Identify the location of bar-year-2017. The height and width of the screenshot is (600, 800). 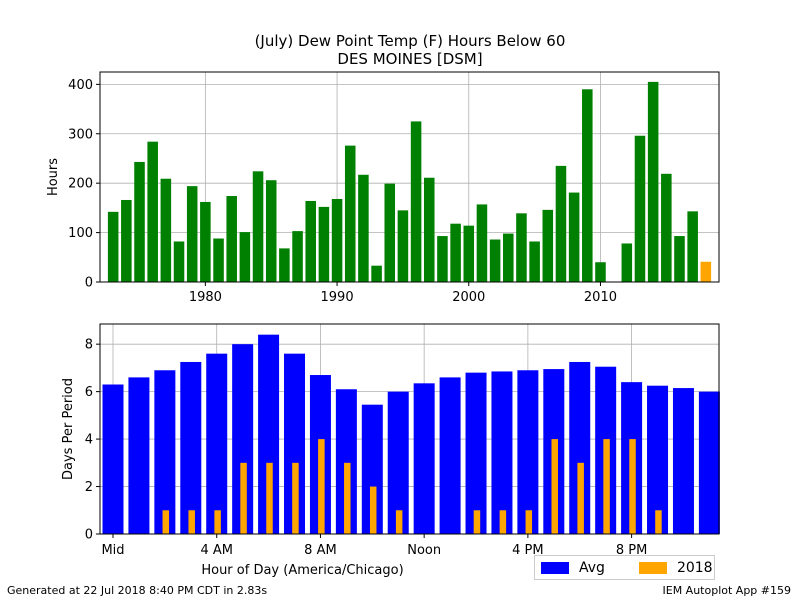
(692, 246).